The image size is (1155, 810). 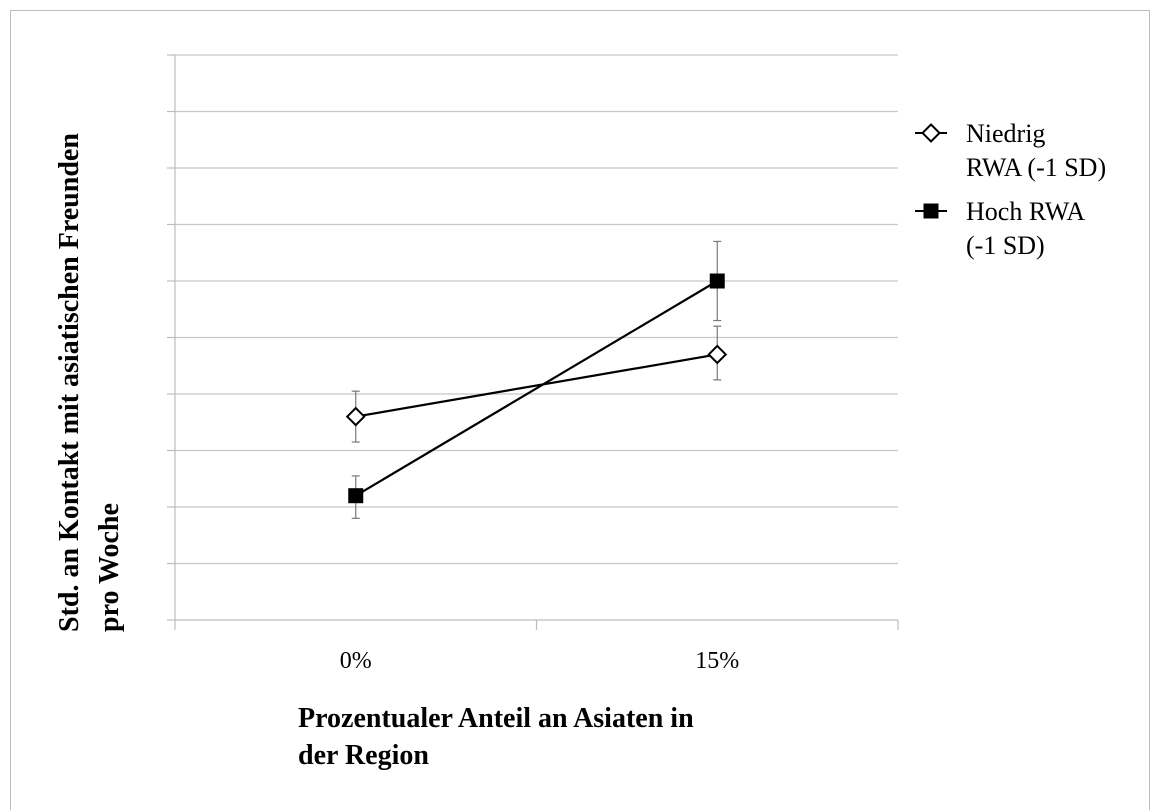 What do you see at coordinates (1036, 167) in the screenshot?
I see `legend-label: RWA (-1 SD)` at bounding box center [1036, 167].